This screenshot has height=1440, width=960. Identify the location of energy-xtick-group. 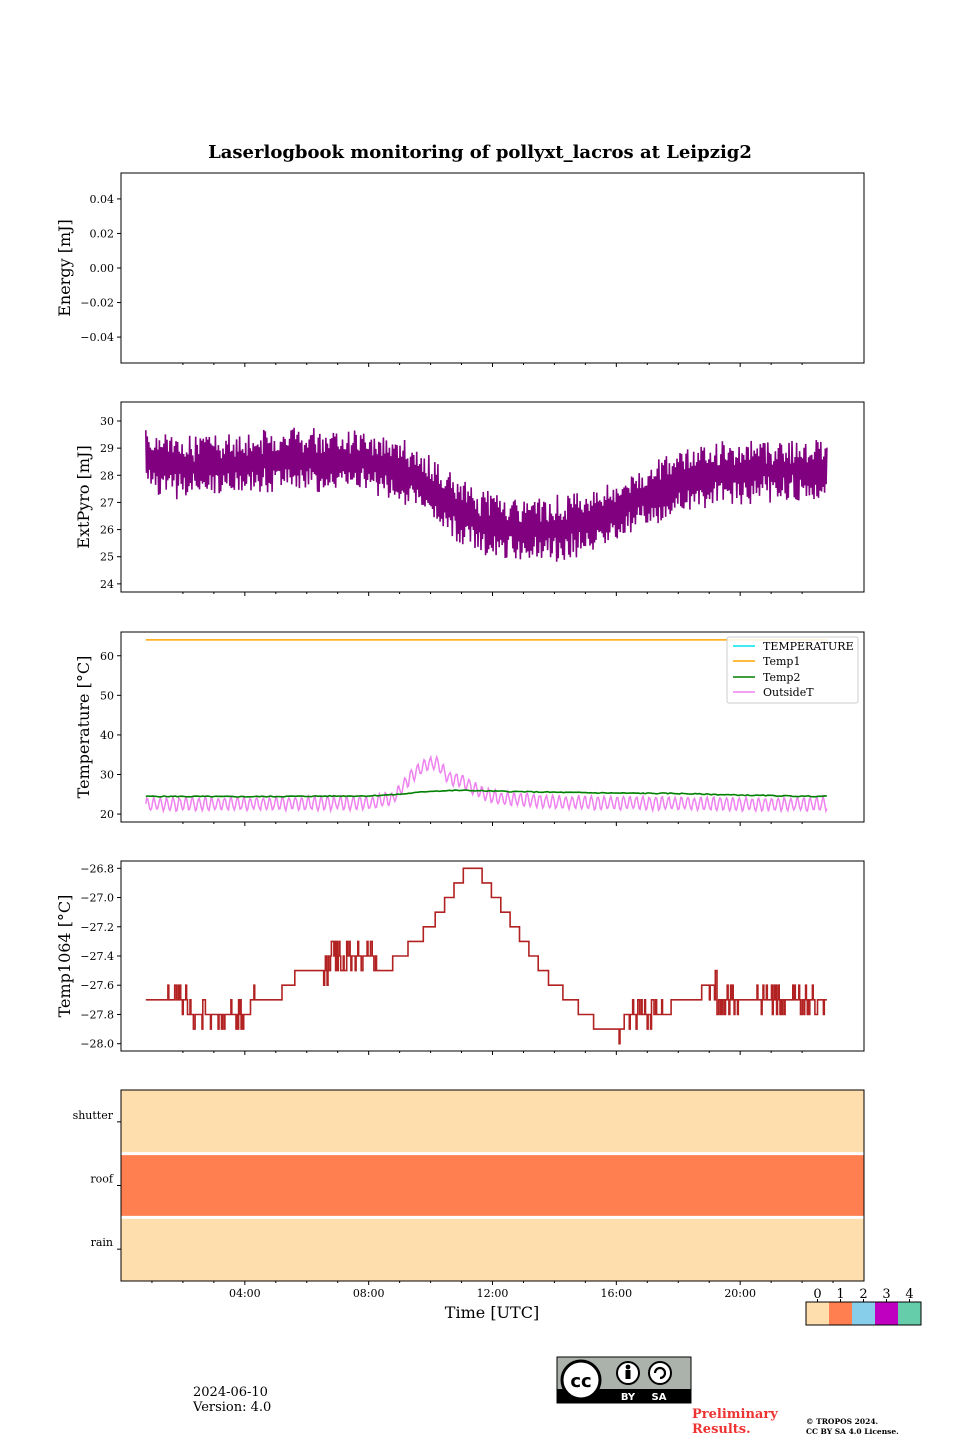
(492, 365).